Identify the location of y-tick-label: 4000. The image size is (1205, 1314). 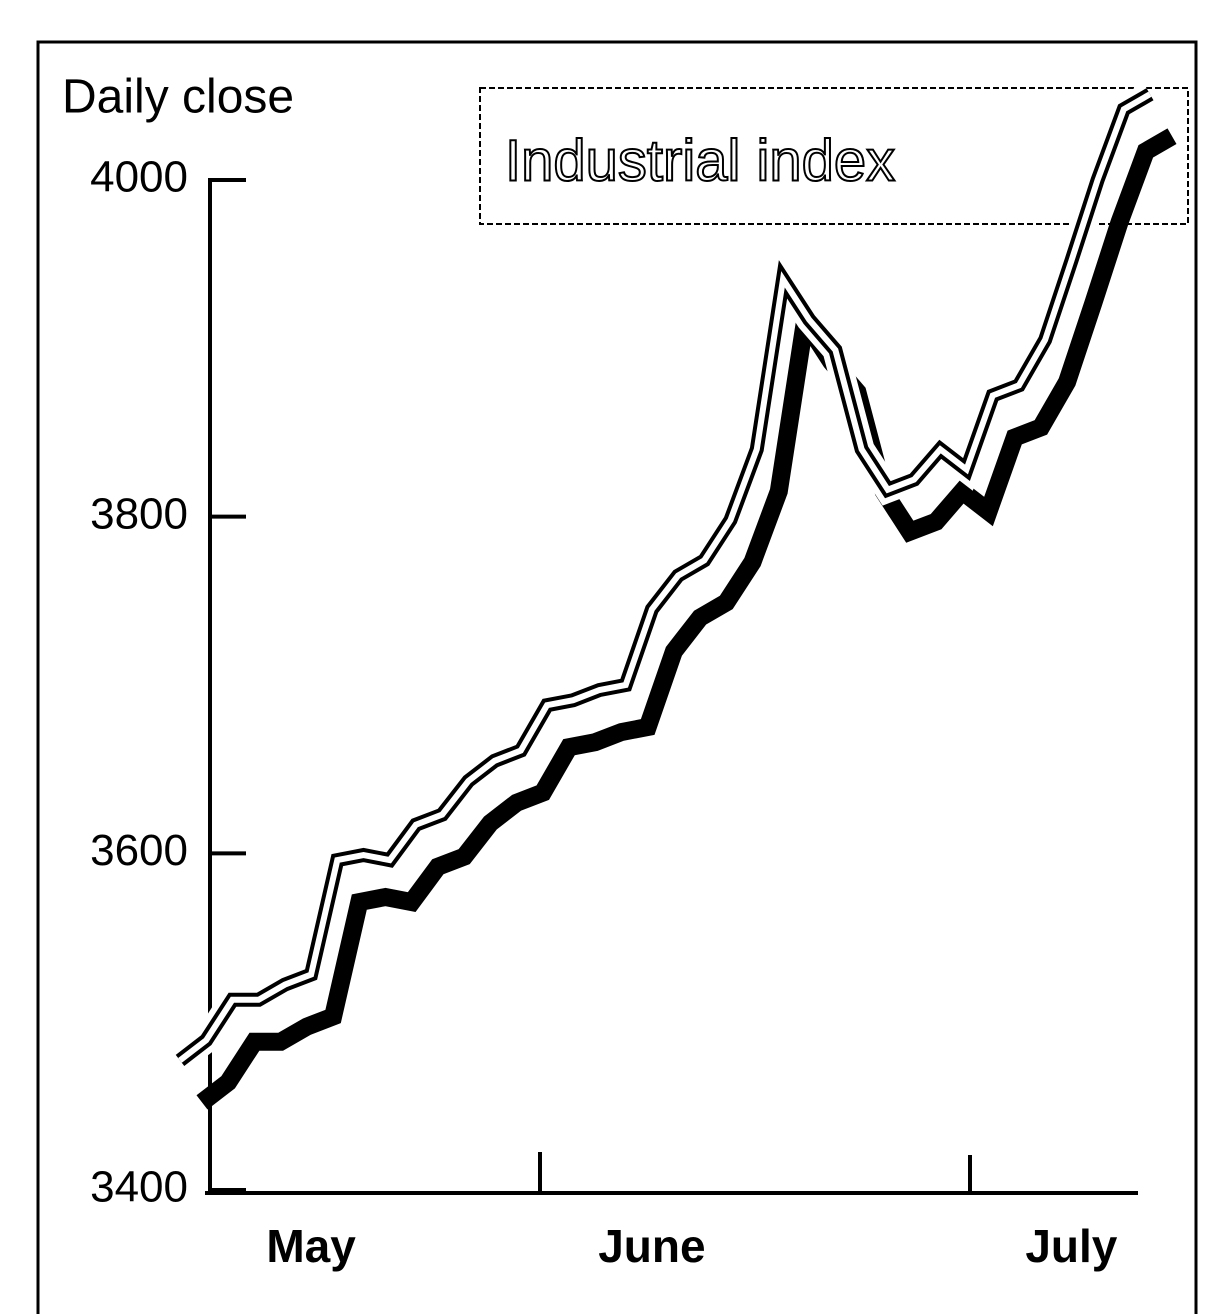
(139, 177).